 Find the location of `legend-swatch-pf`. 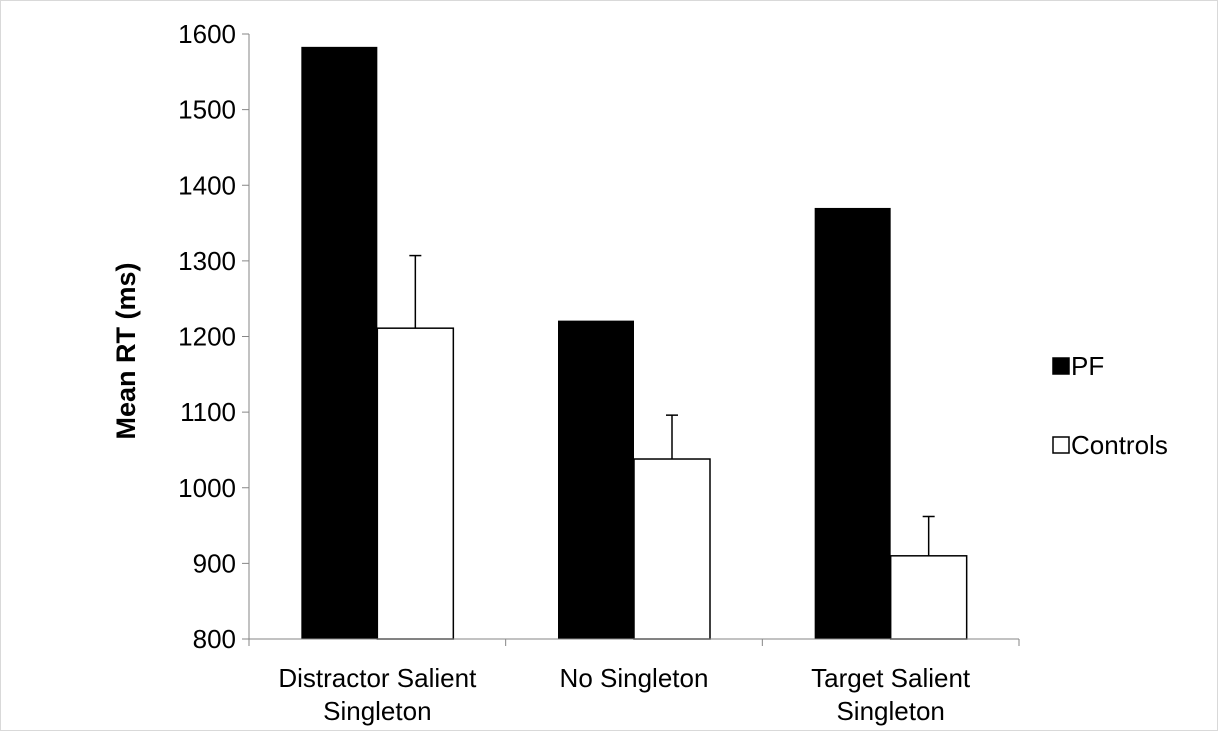

legend-swatch-pf is located at coordinates (1061, 366).